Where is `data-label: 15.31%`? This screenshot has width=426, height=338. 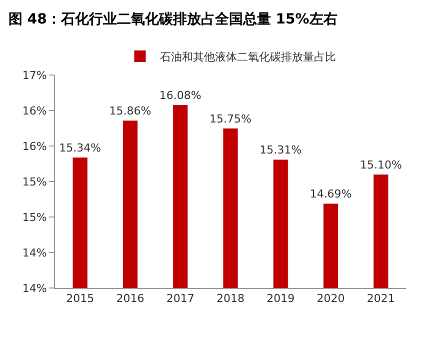
data-label: 15.31% is located at coordinates (281, 149).